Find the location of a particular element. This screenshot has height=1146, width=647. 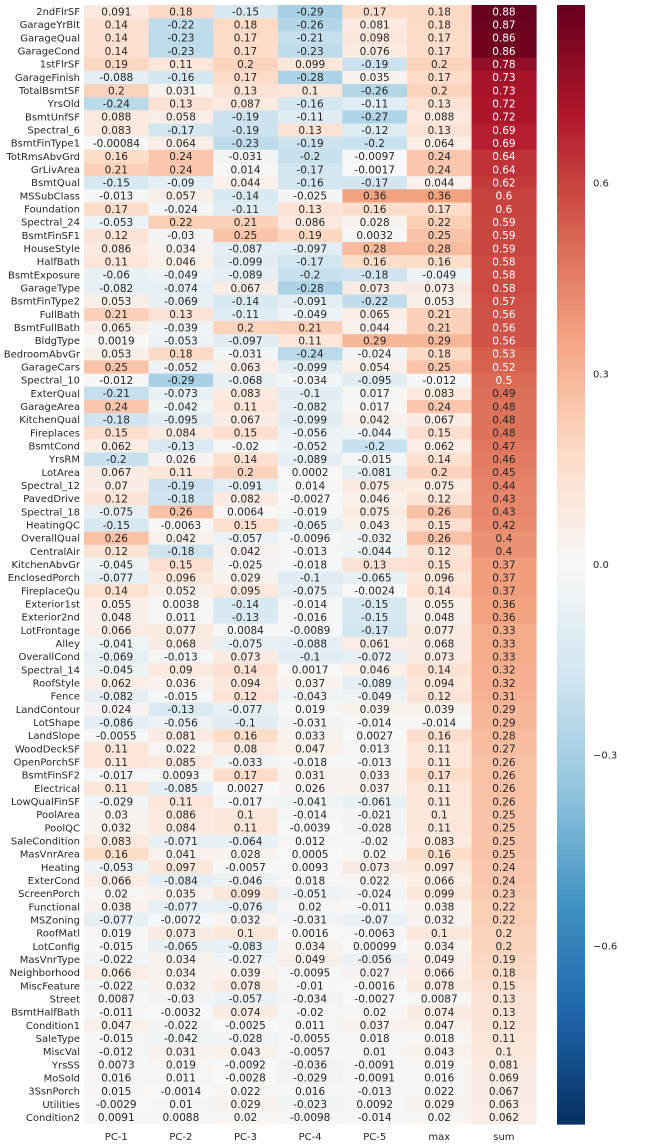

cell-value-label: 0.029 is located at coordinates (439, 1105).